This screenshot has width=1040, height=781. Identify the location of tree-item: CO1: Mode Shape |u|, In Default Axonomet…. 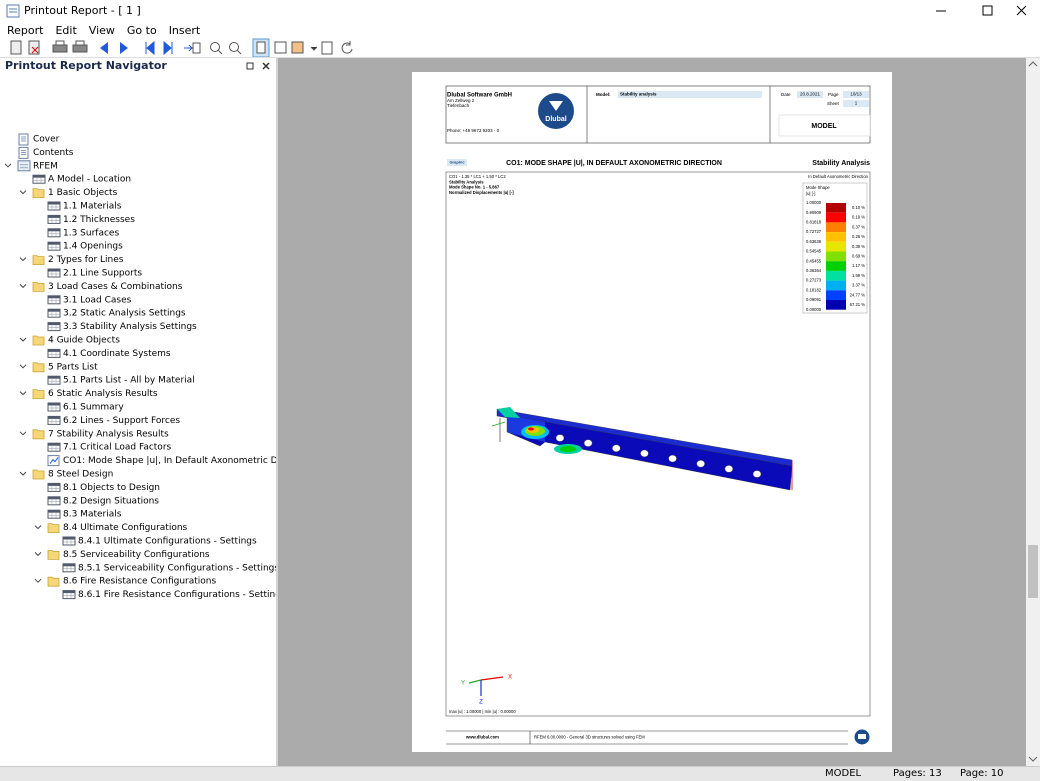
(169, 461).